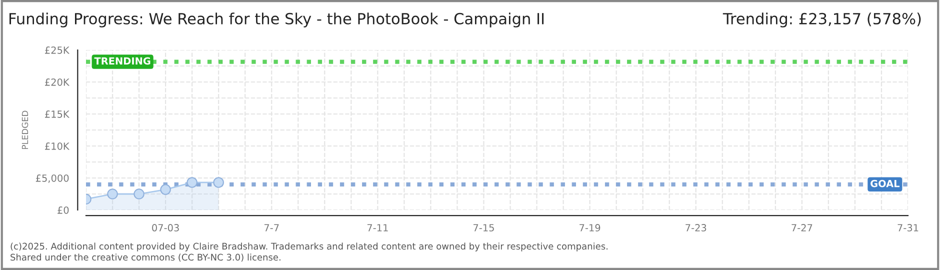 The image size is (940, 270). What do you see at coordinates (377, 228) in the screenshot?
I see `x-tick-label: 7-11` at bounding box center [377, 228].